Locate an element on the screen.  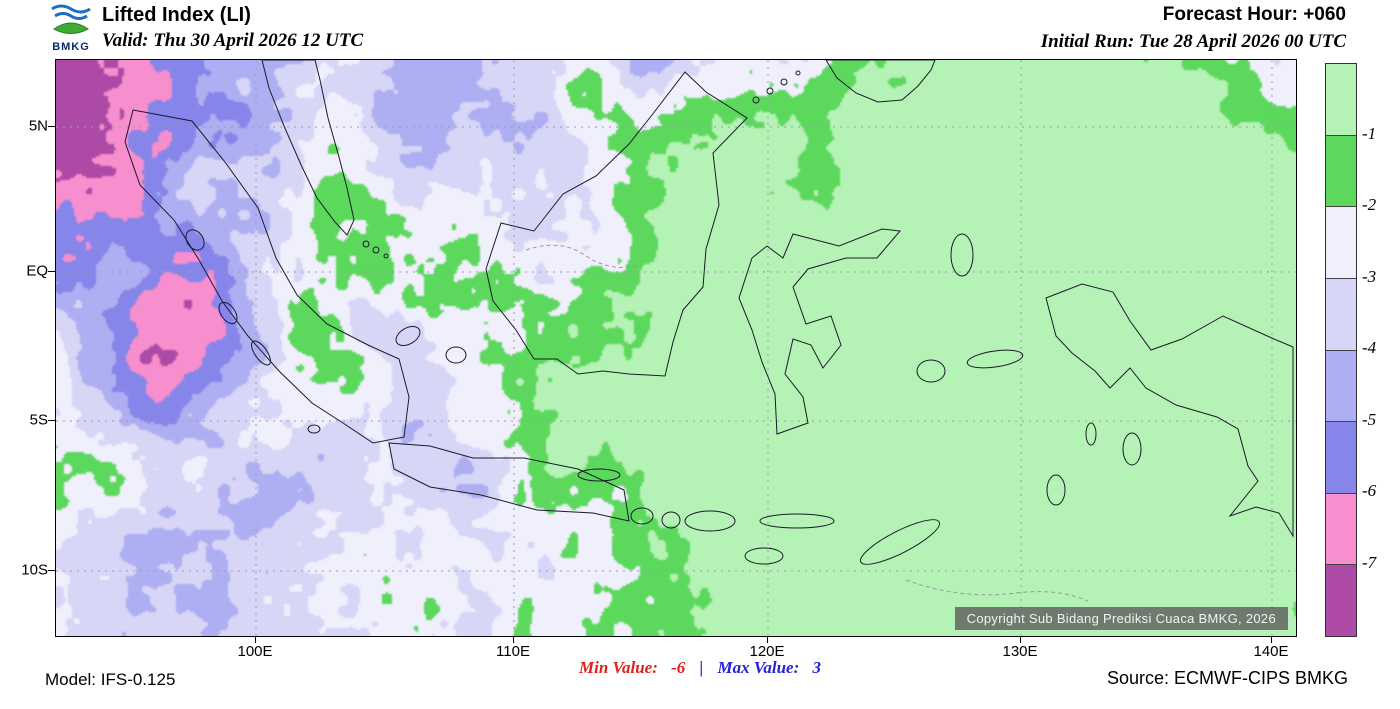
bmkg-logo-text: BMKG is located at coordinates (71, 47).